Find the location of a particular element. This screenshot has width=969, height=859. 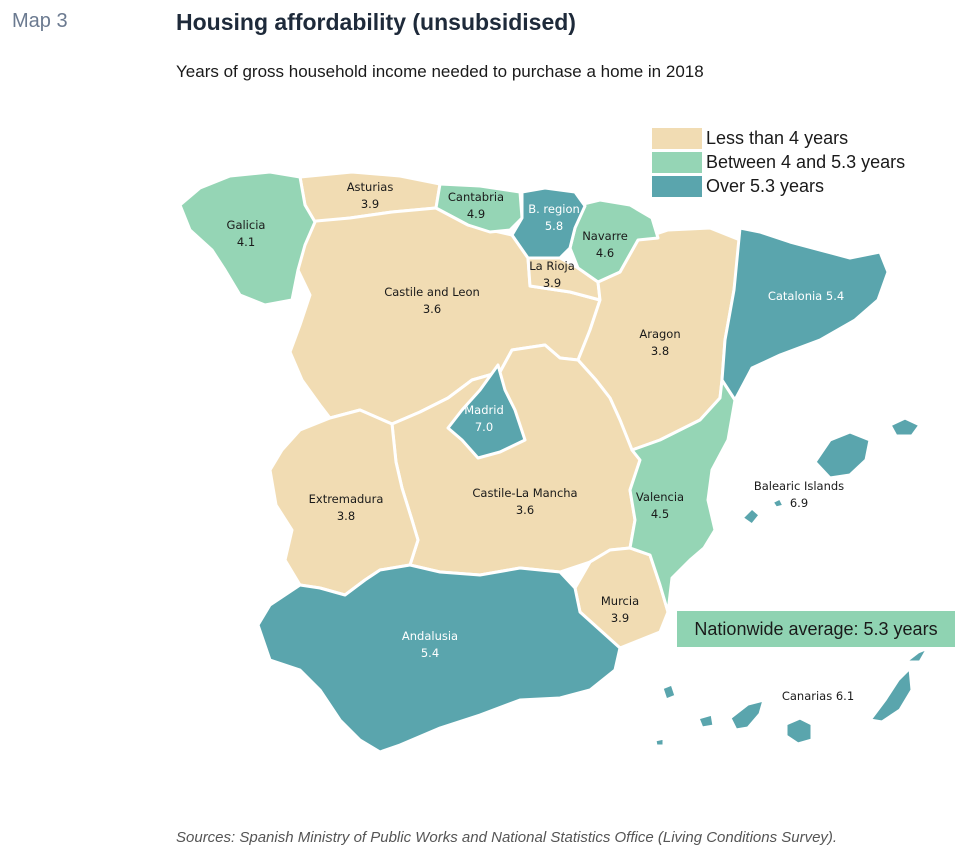

region-valencia is located at coordinates (682, 496).